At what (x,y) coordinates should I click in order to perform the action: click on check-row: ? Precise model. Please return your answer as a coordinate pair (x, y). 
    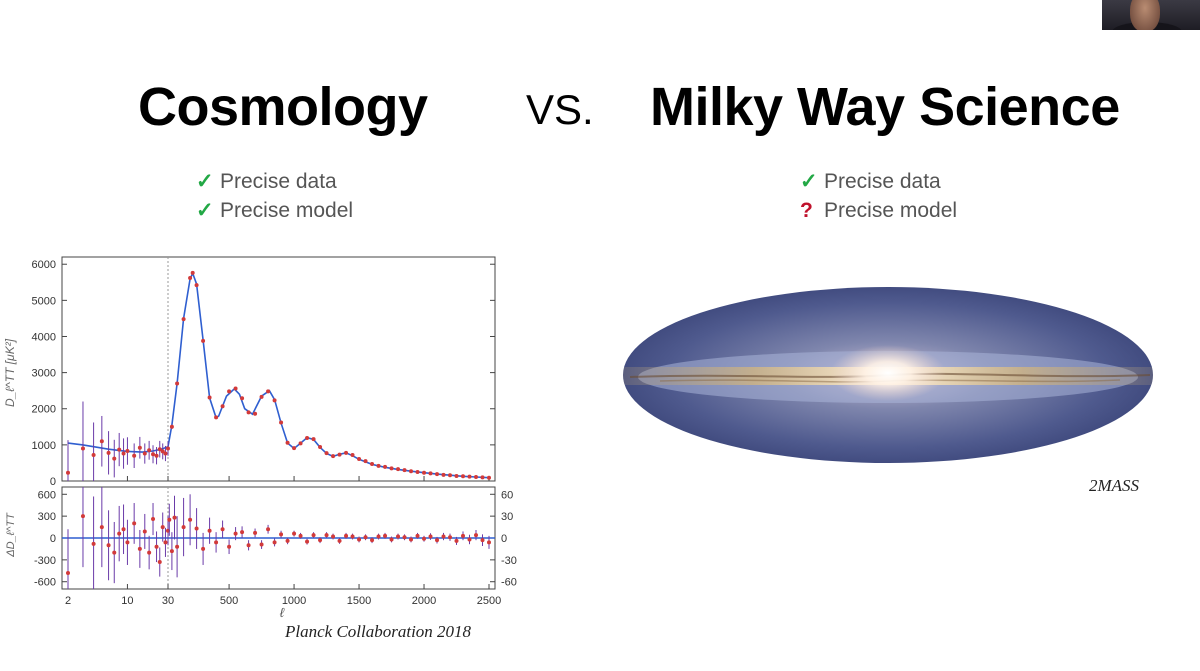
    Looking at the image, I should click on (878, 210).